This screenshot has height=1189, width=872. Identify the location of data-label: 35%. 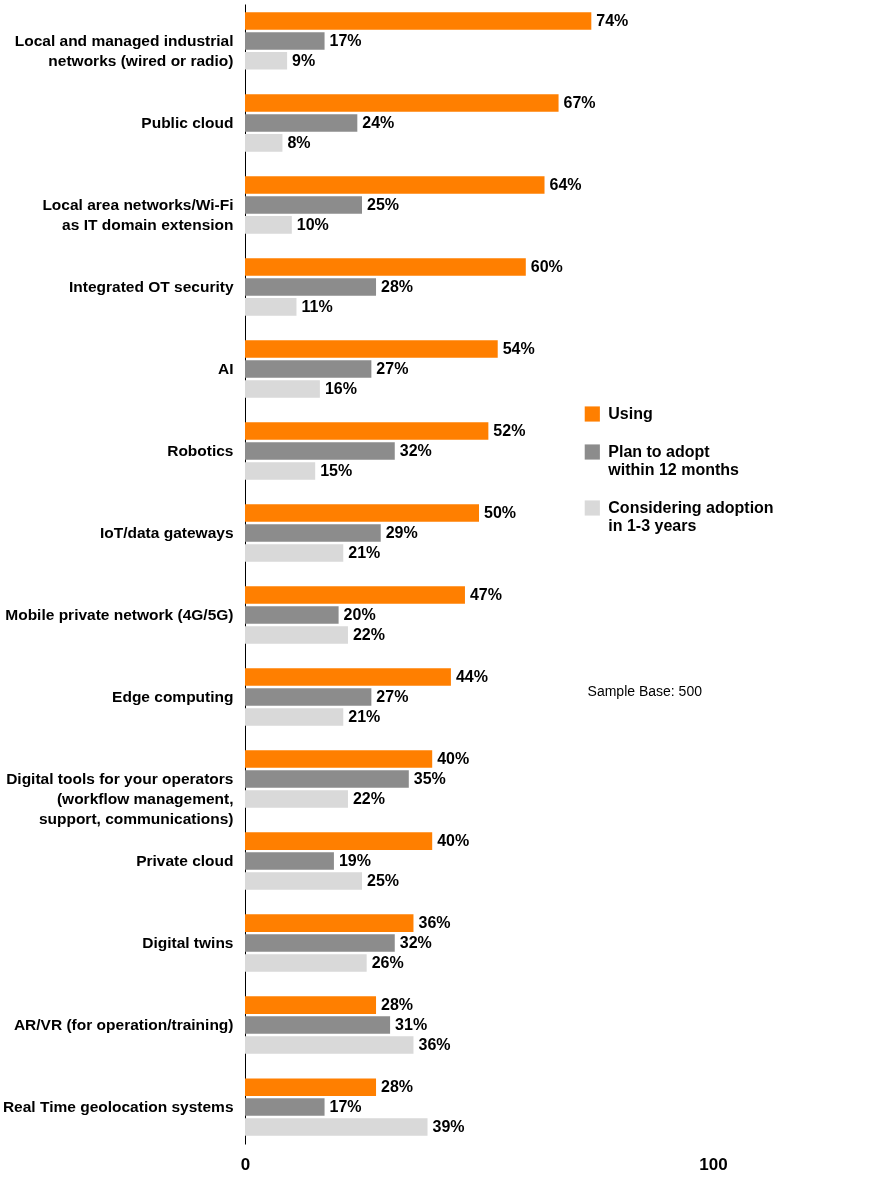
(429, 779).